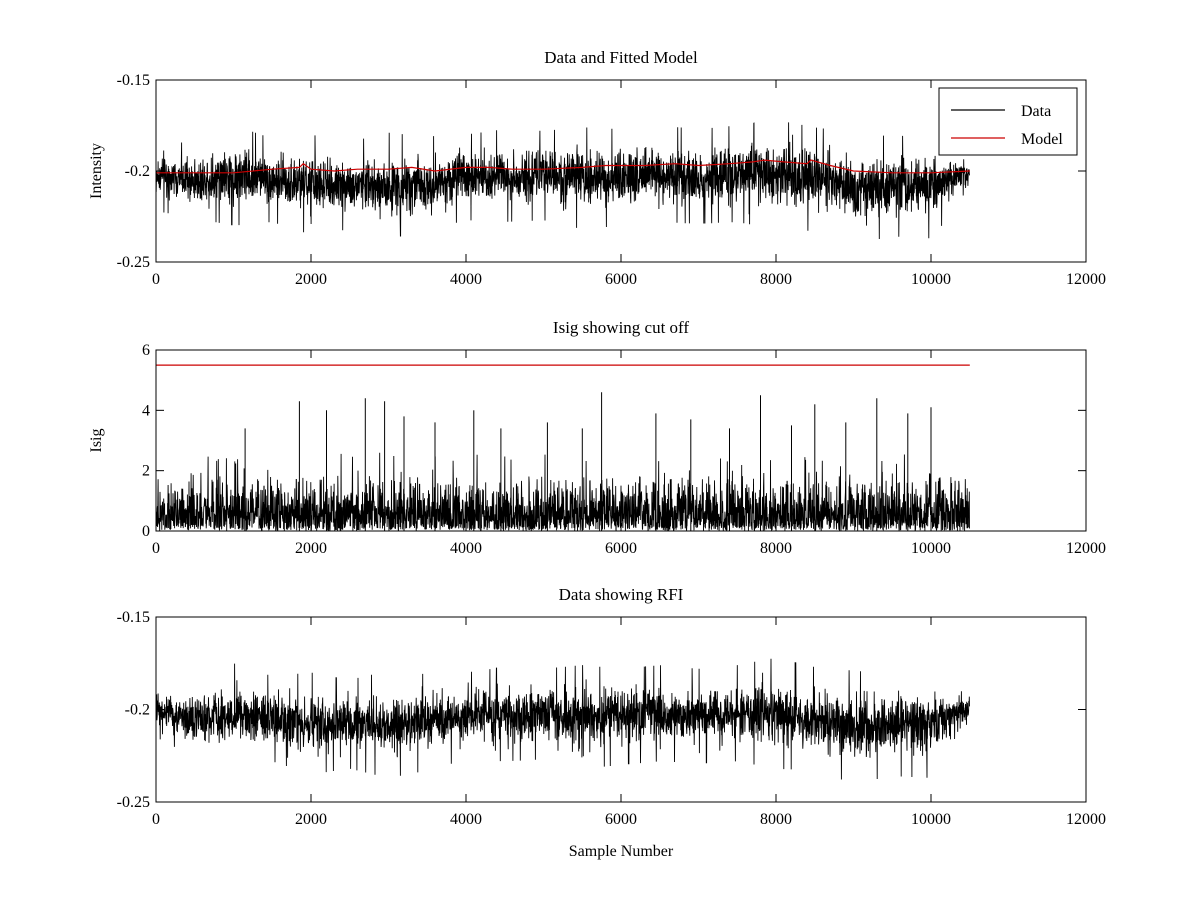 Image resolution: width=1200 pixels, height=905 pixels. I want to click on x-axis-label: Sample Number, so click(621, 851).